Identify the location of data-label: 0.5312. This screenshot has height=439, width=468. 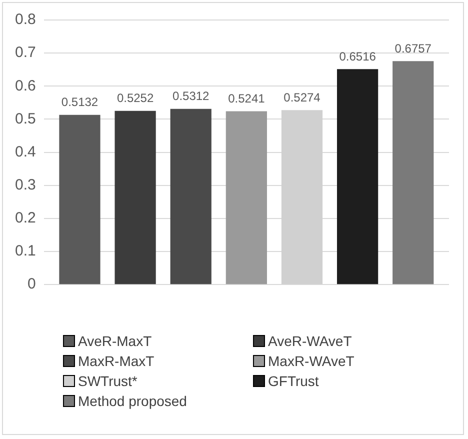
(191, 96).